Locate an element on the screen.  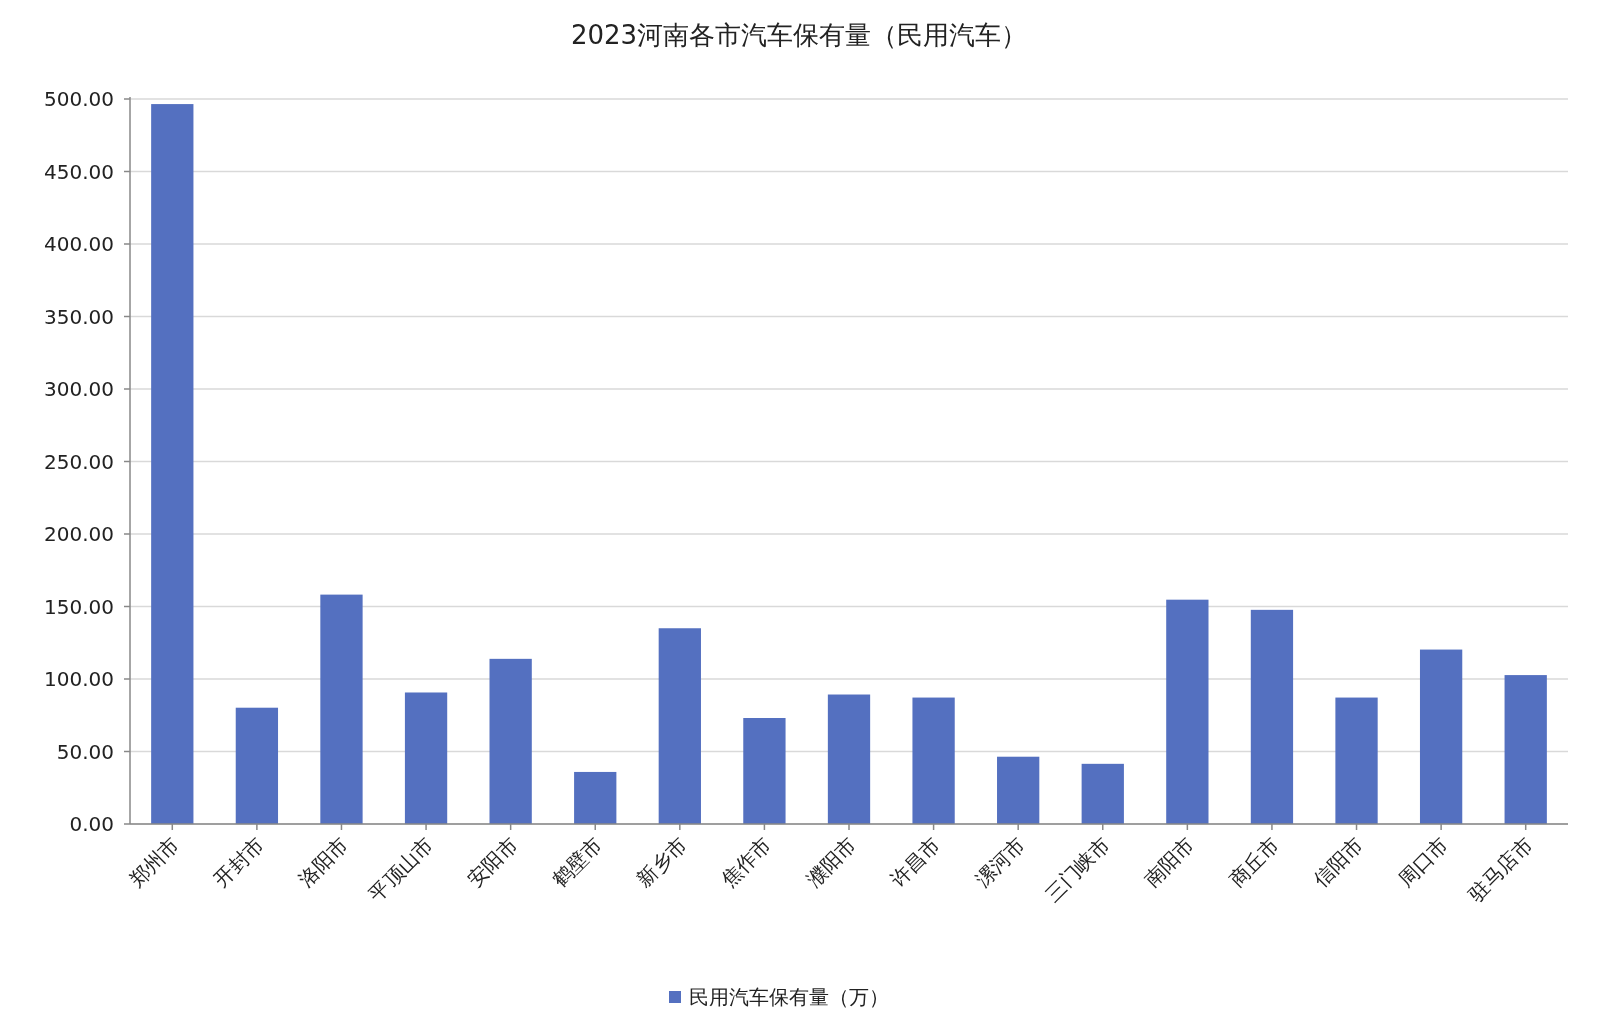
y-tick-label: 150.00 is located at coordinates (79, 606).